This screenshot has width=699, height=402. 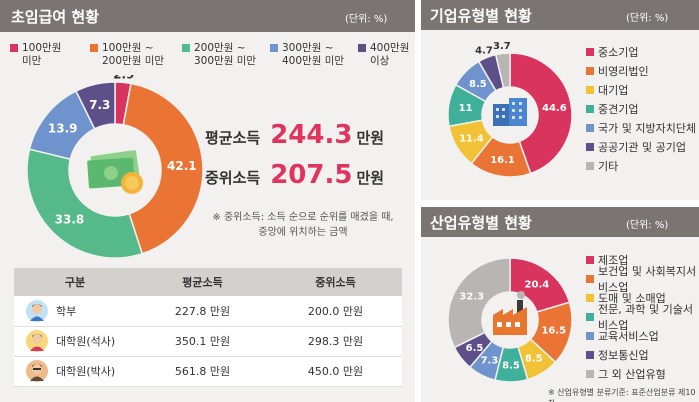 I want to click on legend-item: 그 외 산업유형, so click(x=642, y=373).